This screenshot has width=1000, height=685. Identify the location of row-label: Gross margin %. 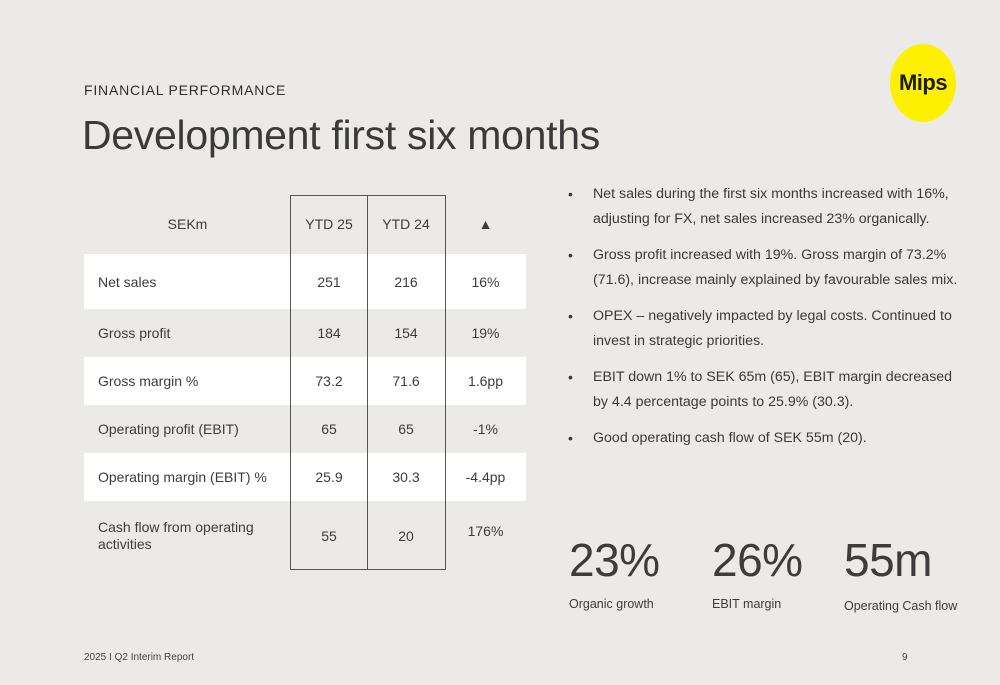
(148, 381).